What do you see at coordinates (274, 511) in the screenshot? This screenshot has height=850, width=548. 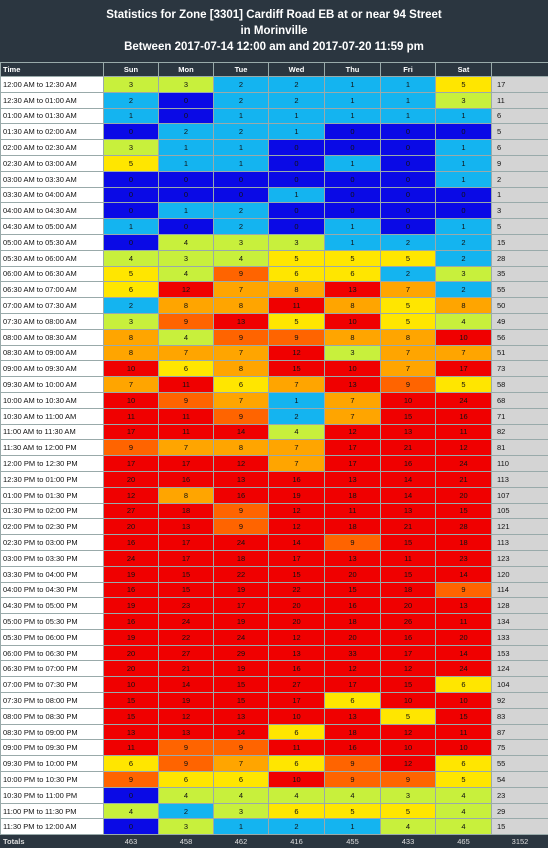 I see `data-row: 01:30 PM to 02:00 PM 27 18 9 12 11 13 15 105` at bounding box center [274, 511].